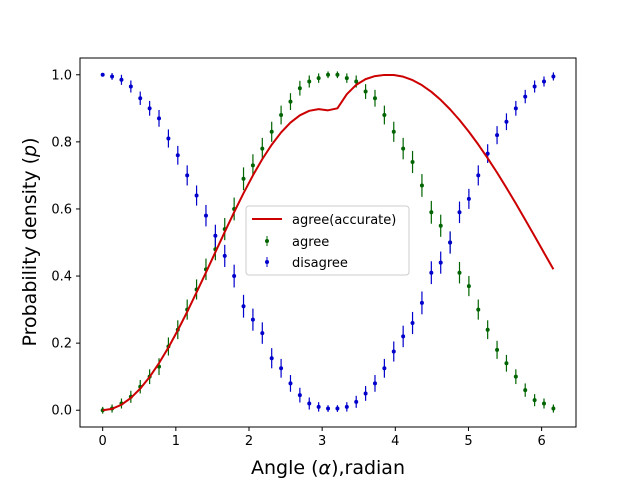 This screenshot has height=480, width=640. I want to click on x-tick-label: 3, so click(322, 441).